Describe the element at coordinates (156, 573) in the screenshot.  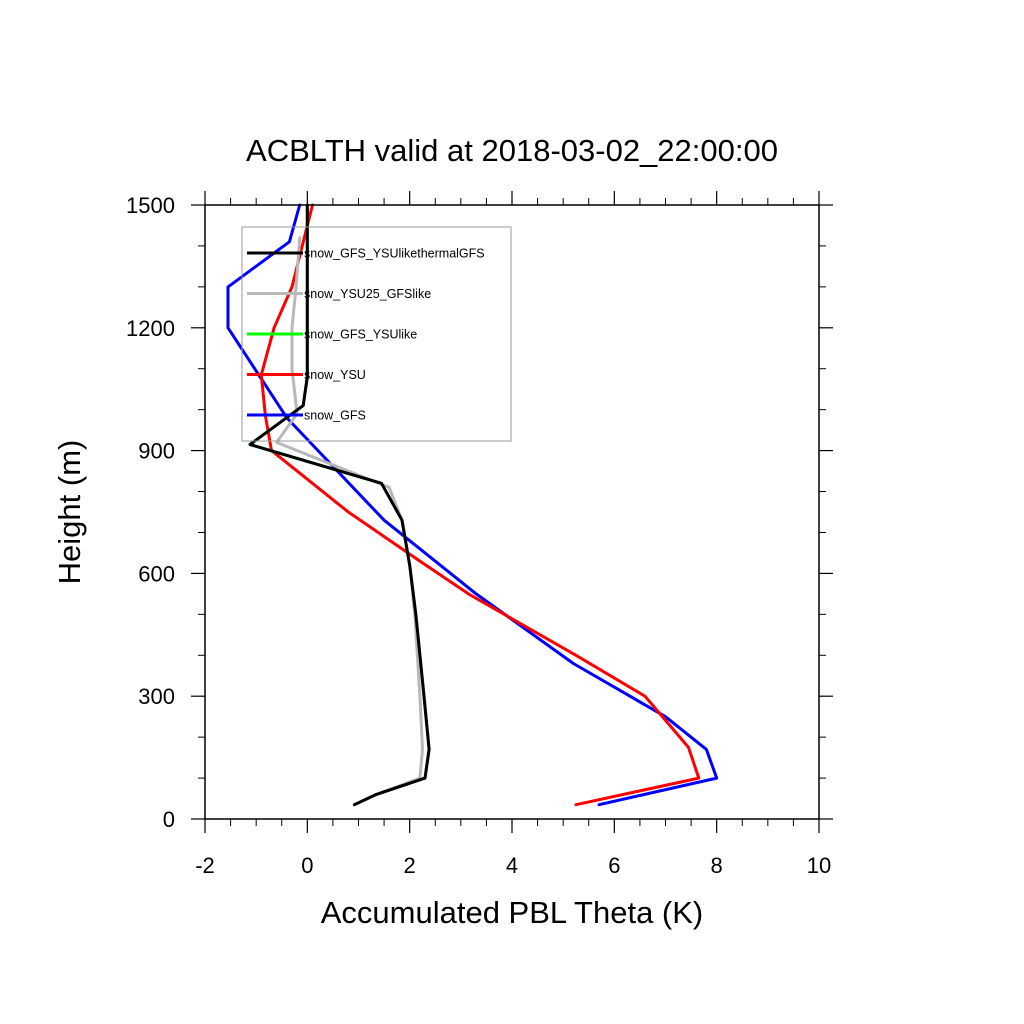
I see `y-tick-label: 600` at that location.